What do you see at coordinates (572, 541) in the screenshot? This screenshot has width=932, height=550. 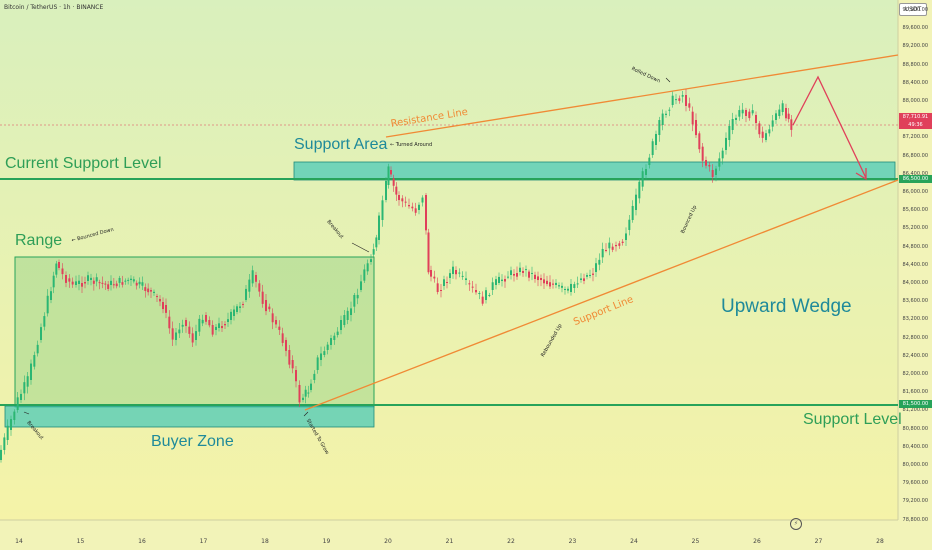 I see `time-tick: 23` at bounding box center [572, 541].